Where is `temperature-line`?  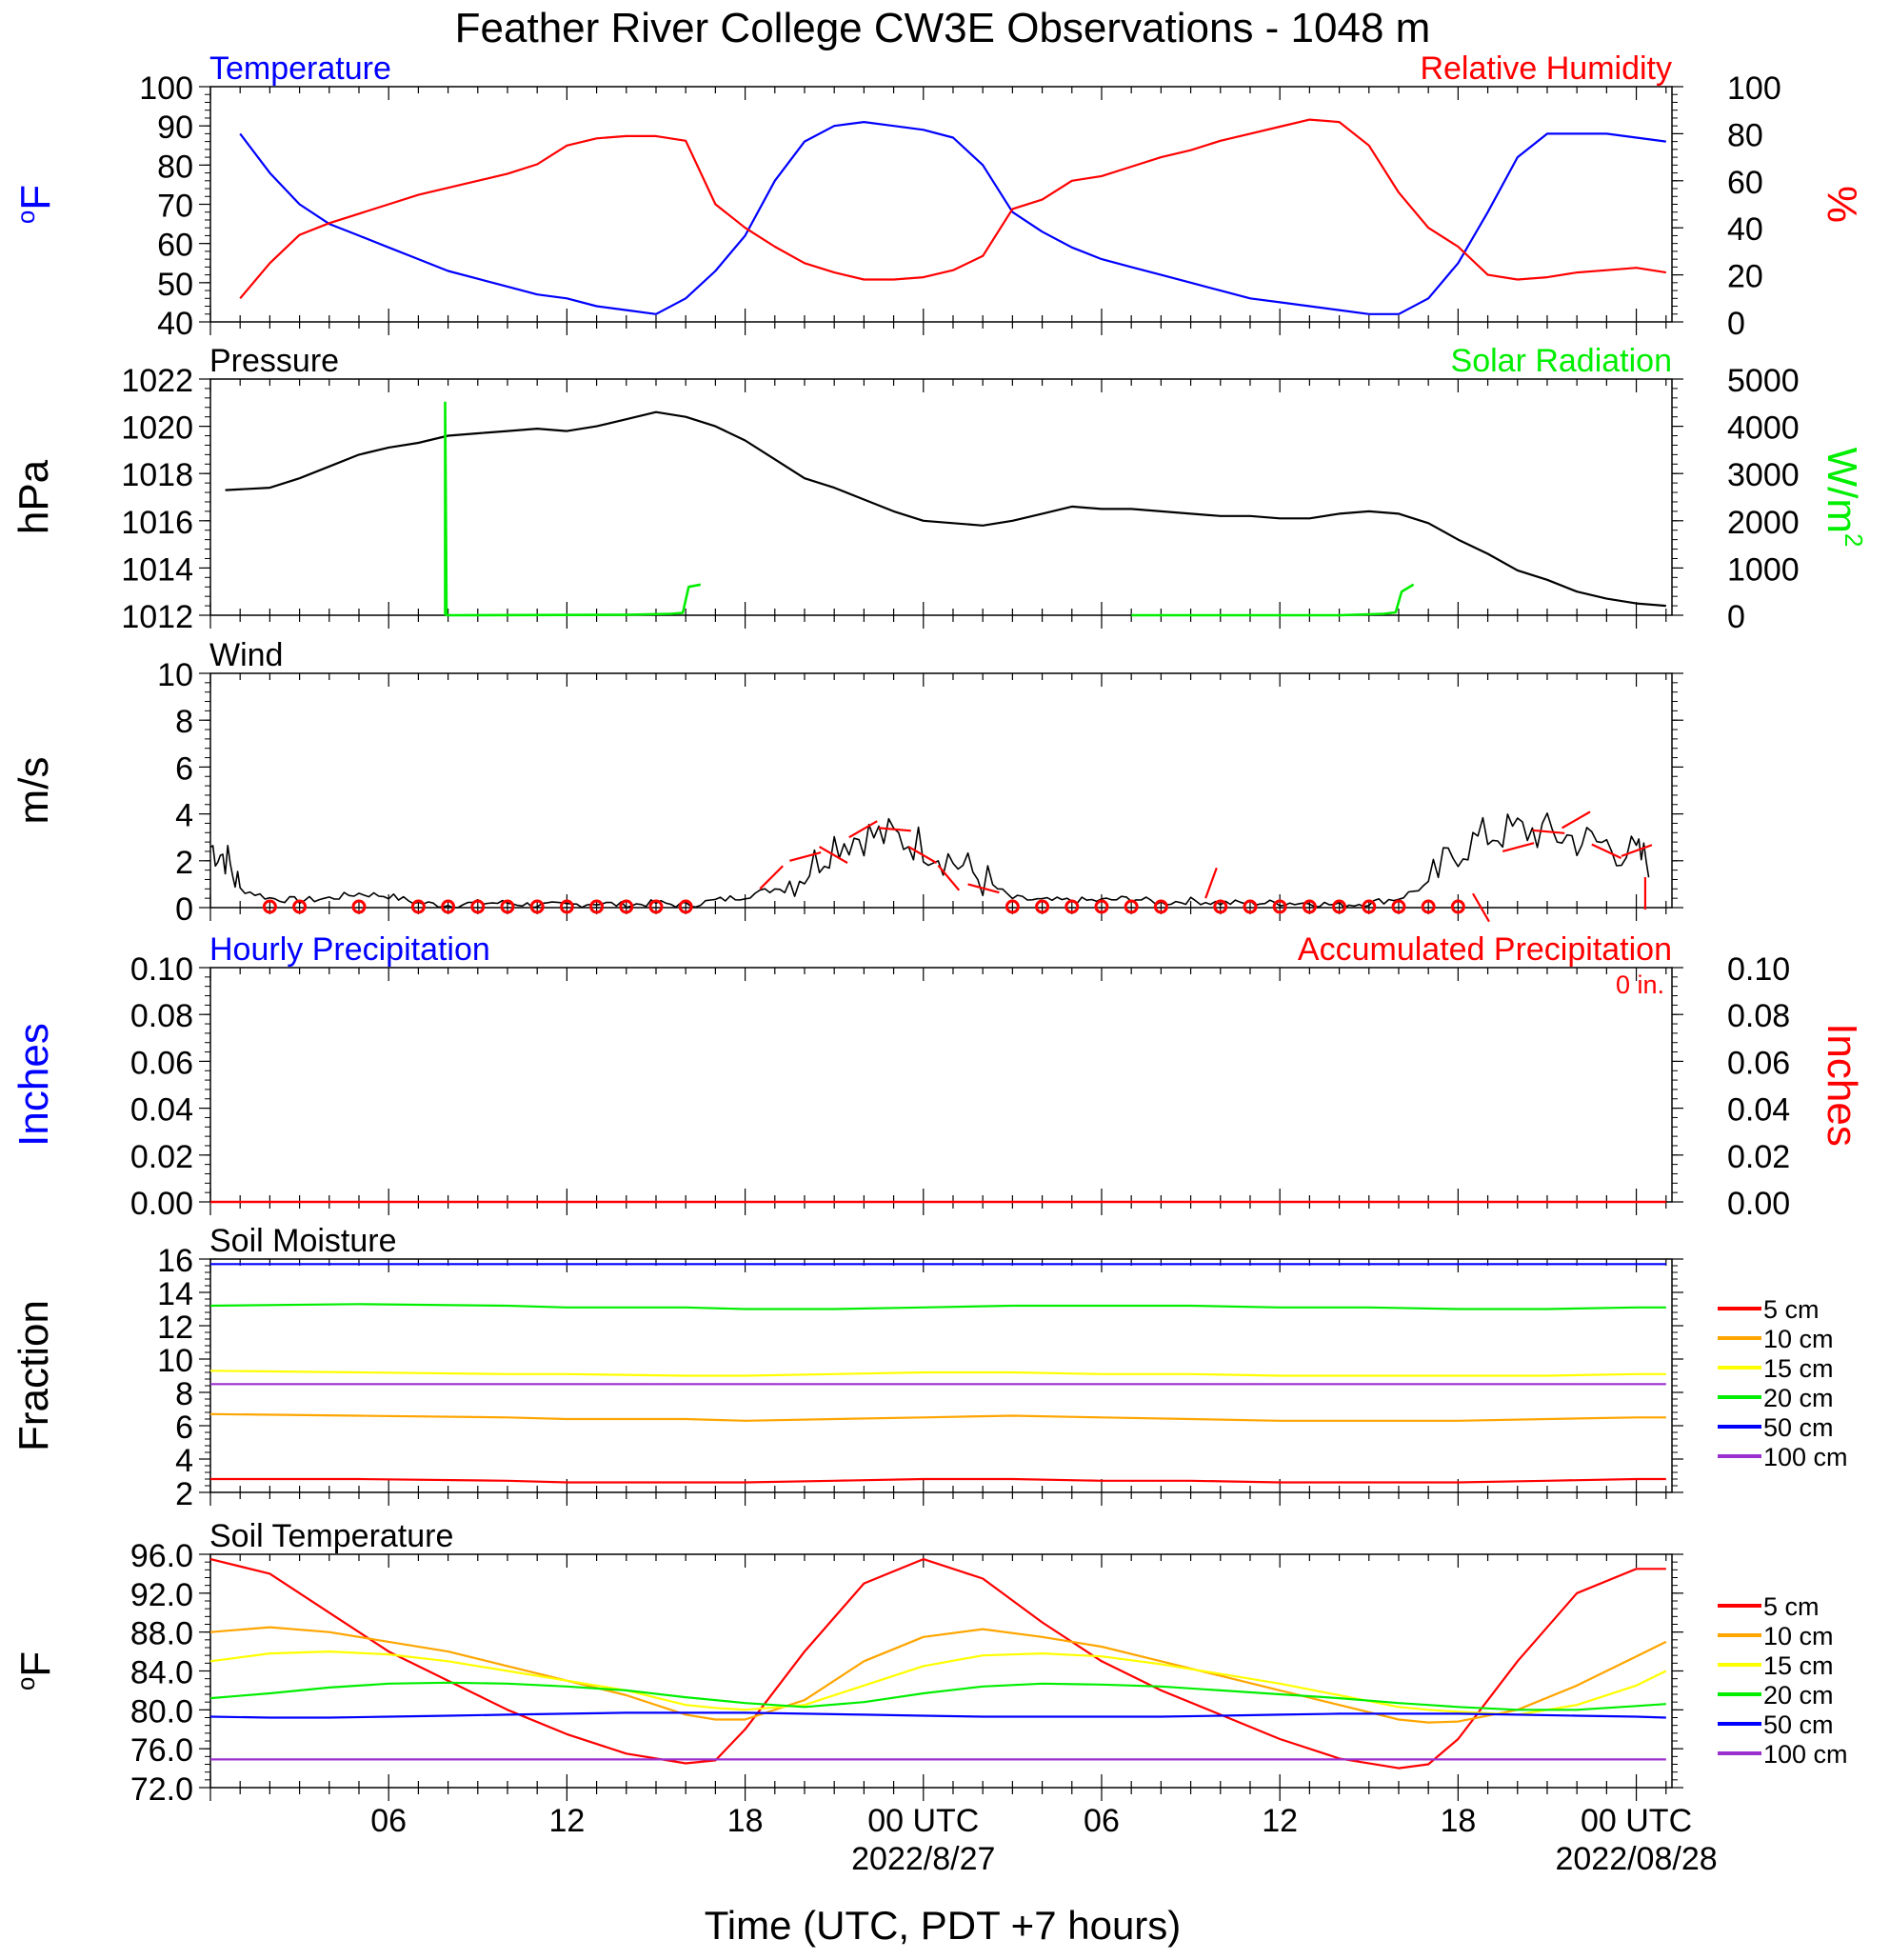
temperature-line is located at coordinates (952, 218).